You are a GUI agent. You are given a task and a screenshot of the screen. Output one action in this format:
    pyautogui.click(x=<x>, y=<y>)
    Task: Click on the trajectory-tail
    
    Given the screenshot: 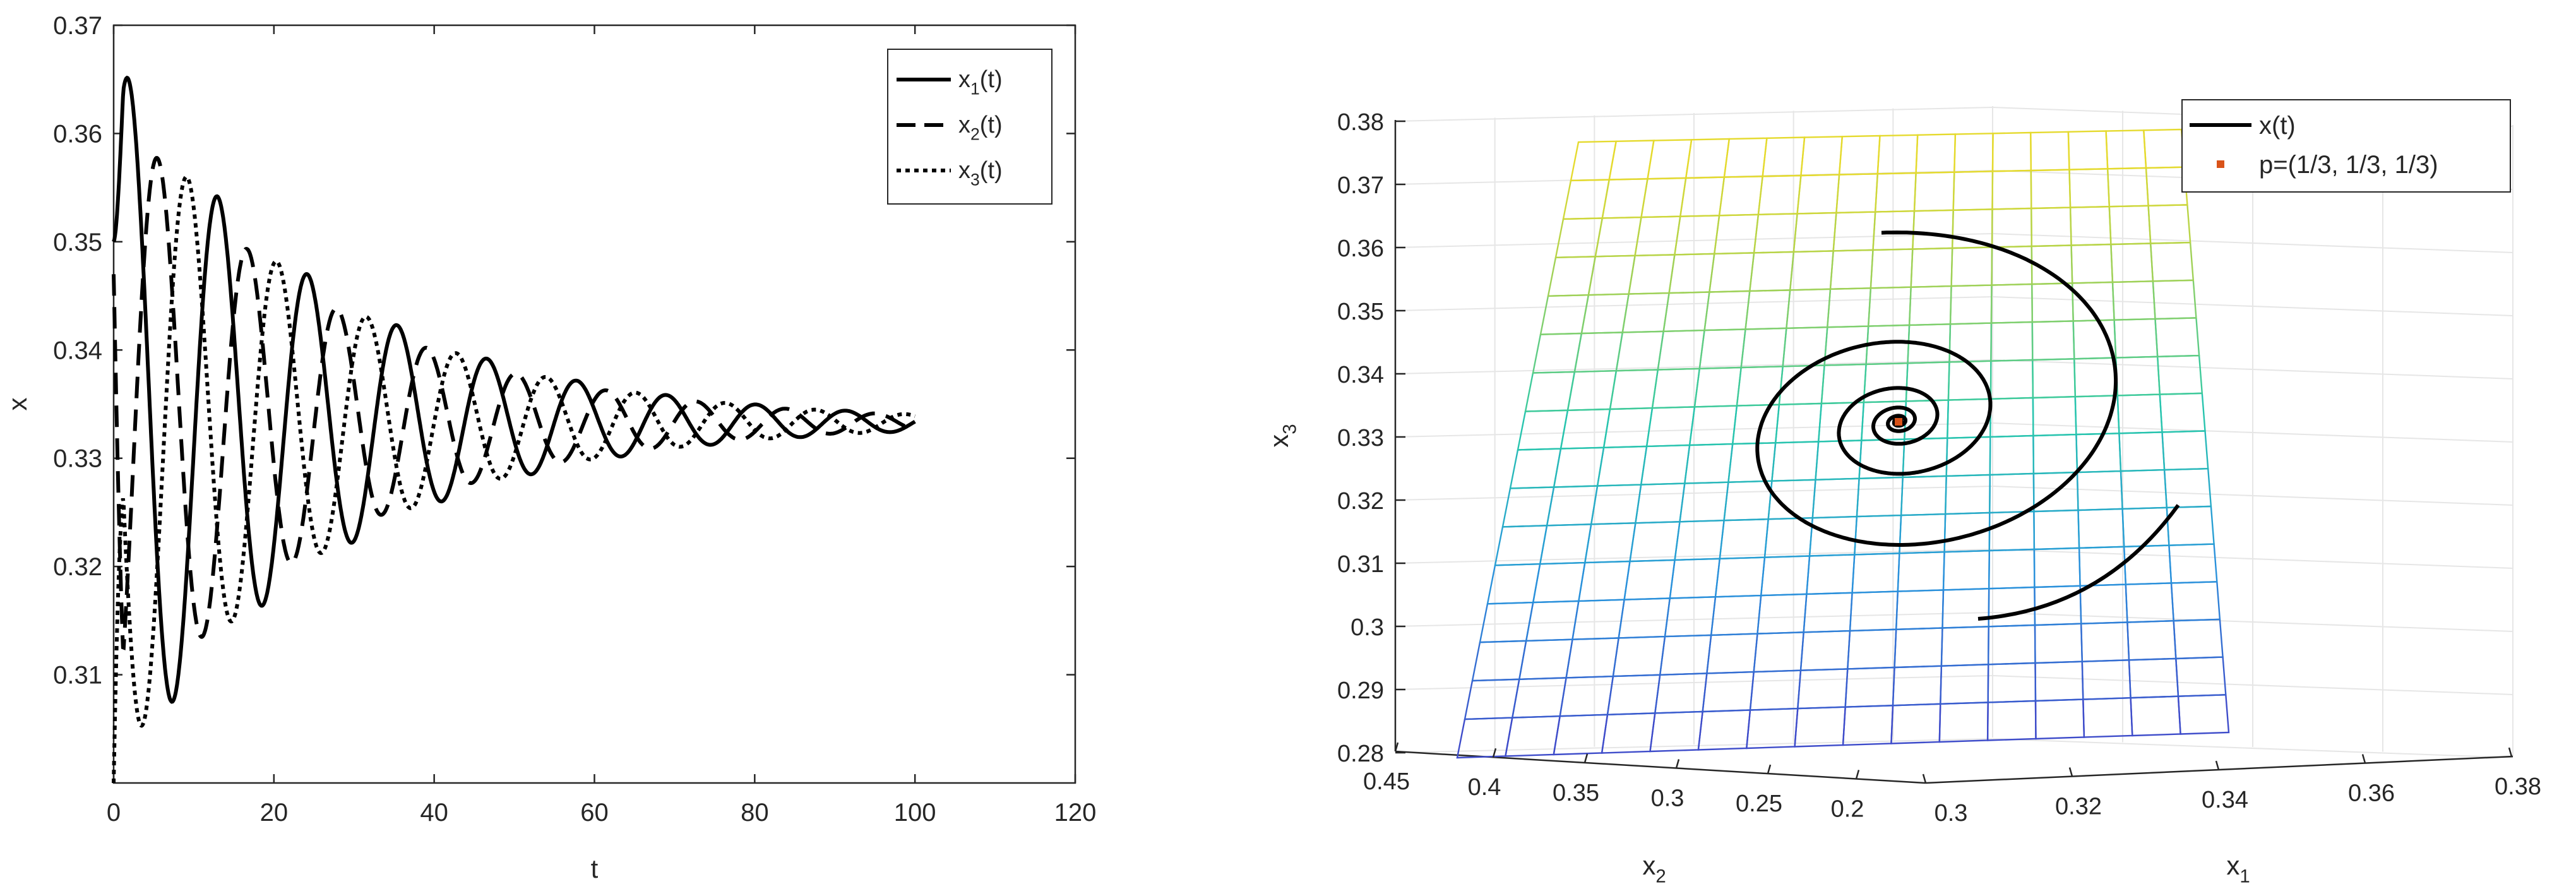 What is the action you would take?
    pyautogui.click(x=2078, y=562)
    